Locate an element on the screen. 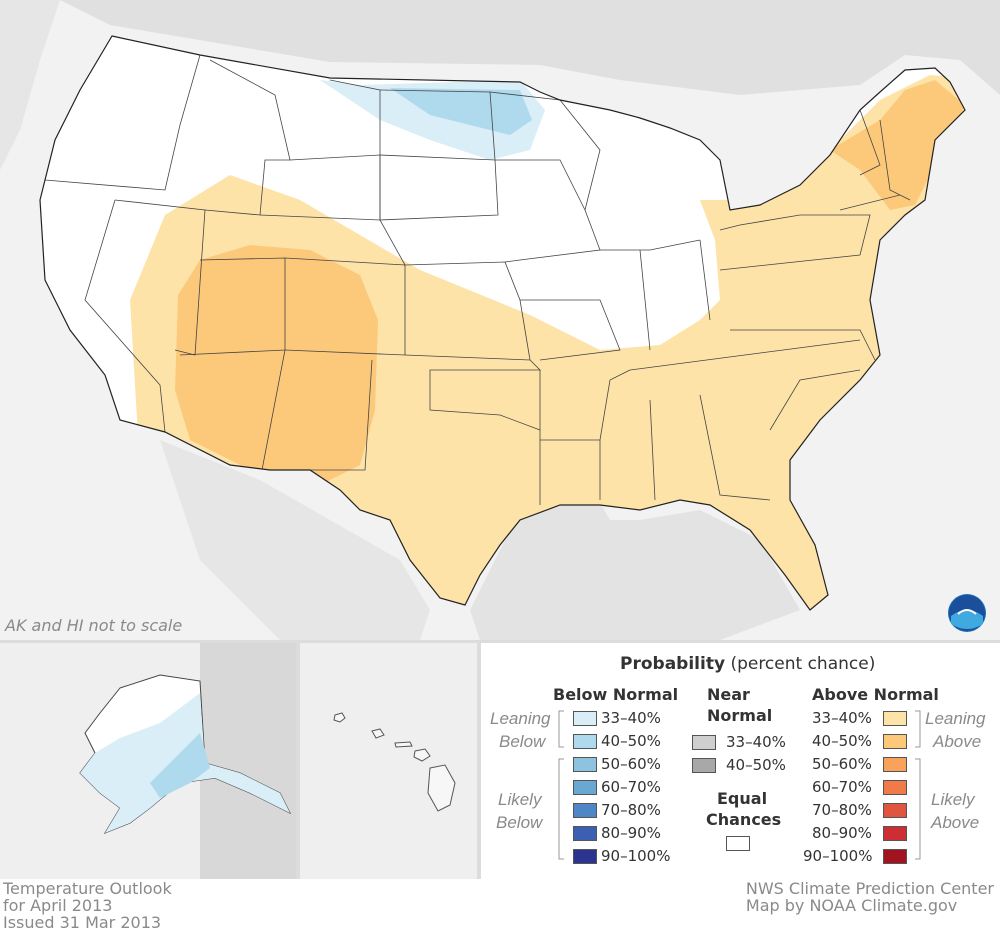 The width and height of the screenshot is (1000, 938). above-60-70-label: 60–70% is located at coordinates (842, 787).